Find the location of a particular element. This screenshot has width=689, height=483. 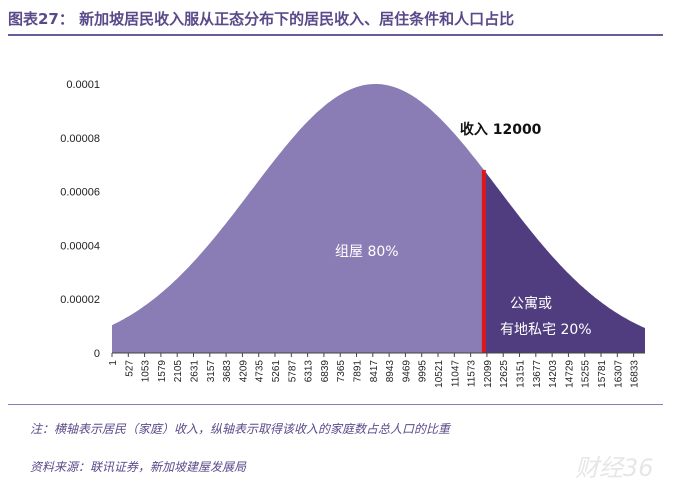

y-axis-ticks: 0 0.00002 0.00004 0.00006 0.00008 0.0001 is located at coordinates (80, 219).